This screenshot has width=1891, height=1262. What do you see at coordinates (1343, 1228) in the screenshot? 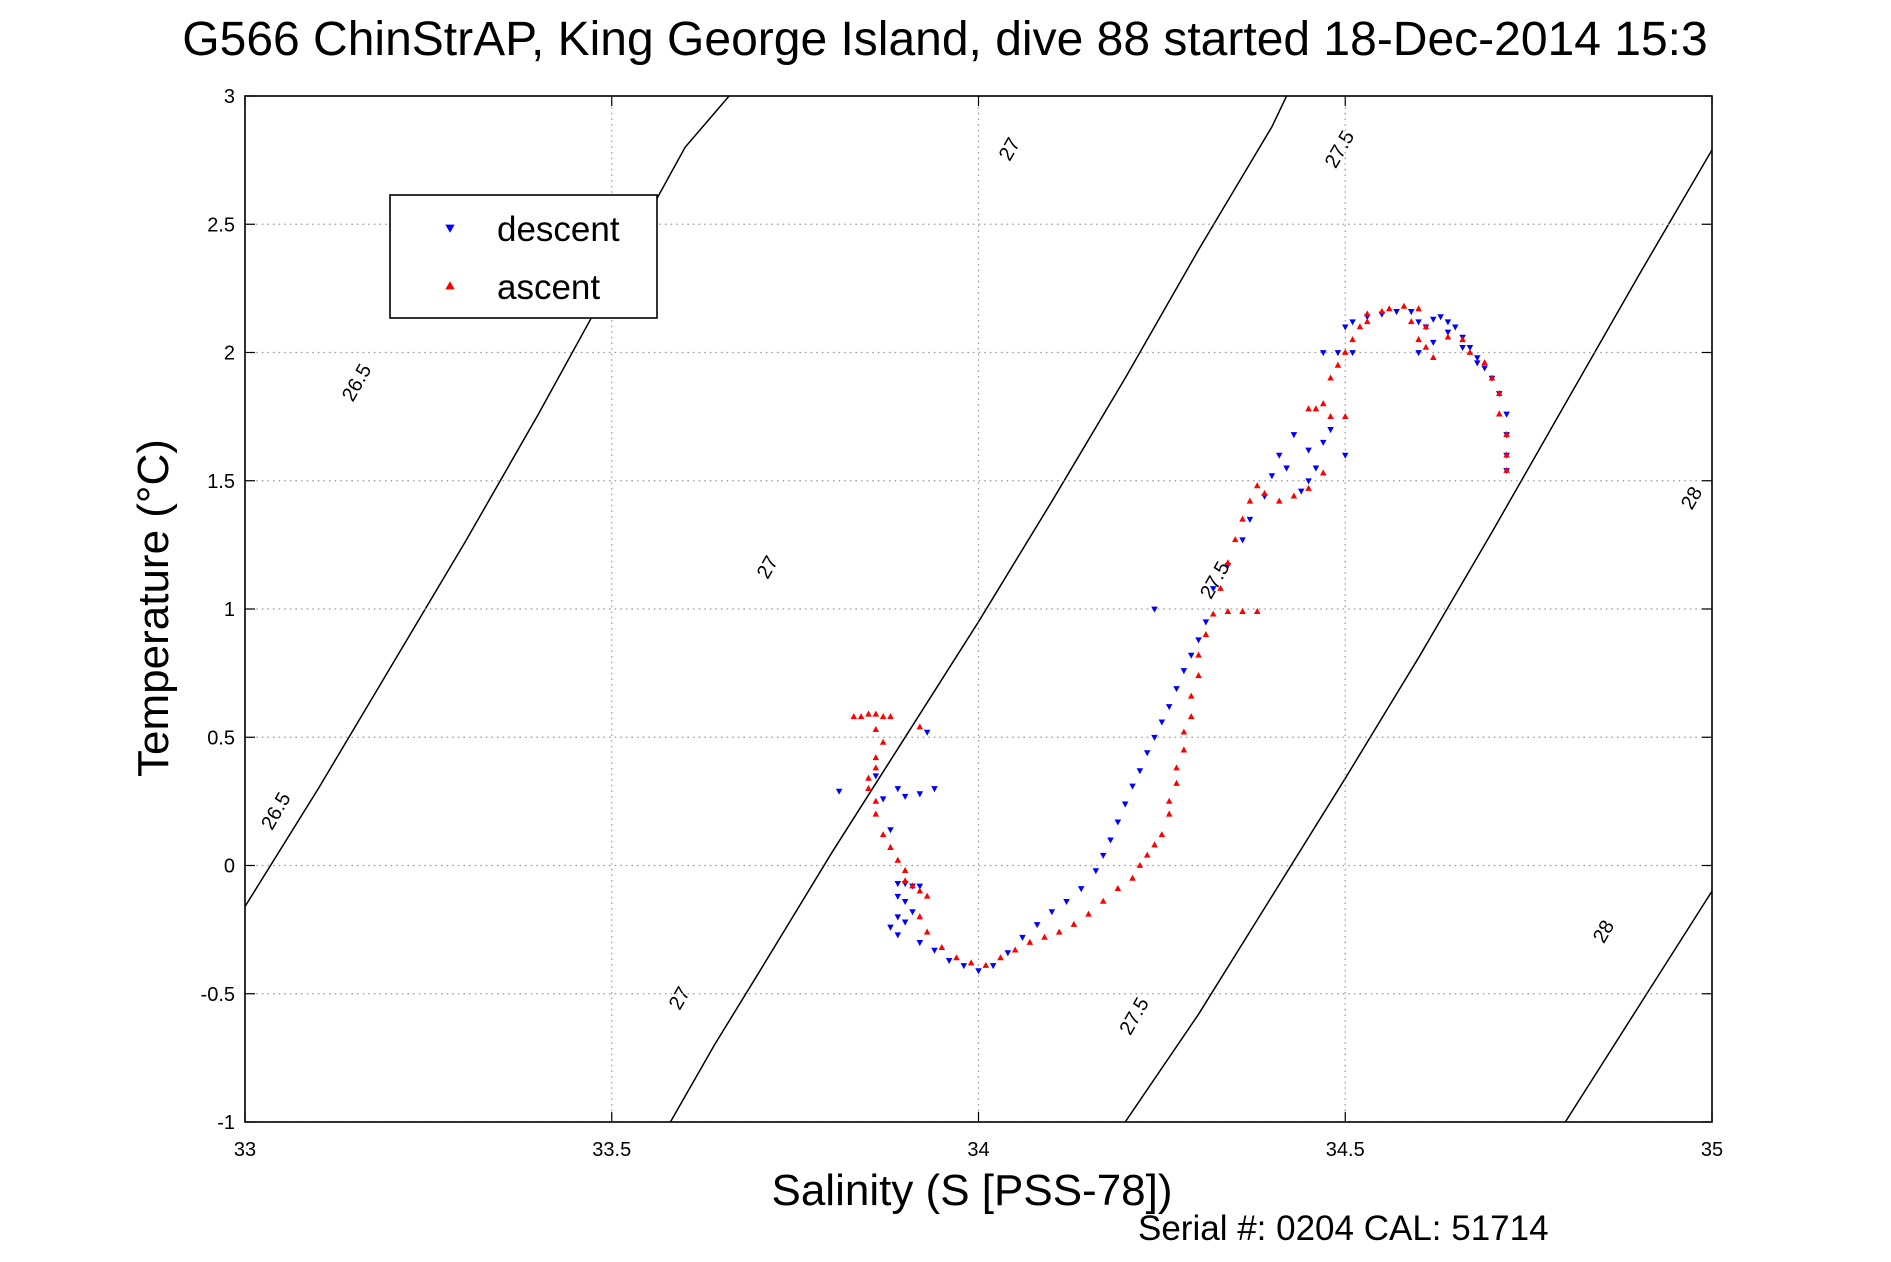
I see `serial-calibration-text: Serial #: 0204 CAL: 51714` at bounding box center [1343, 1228].